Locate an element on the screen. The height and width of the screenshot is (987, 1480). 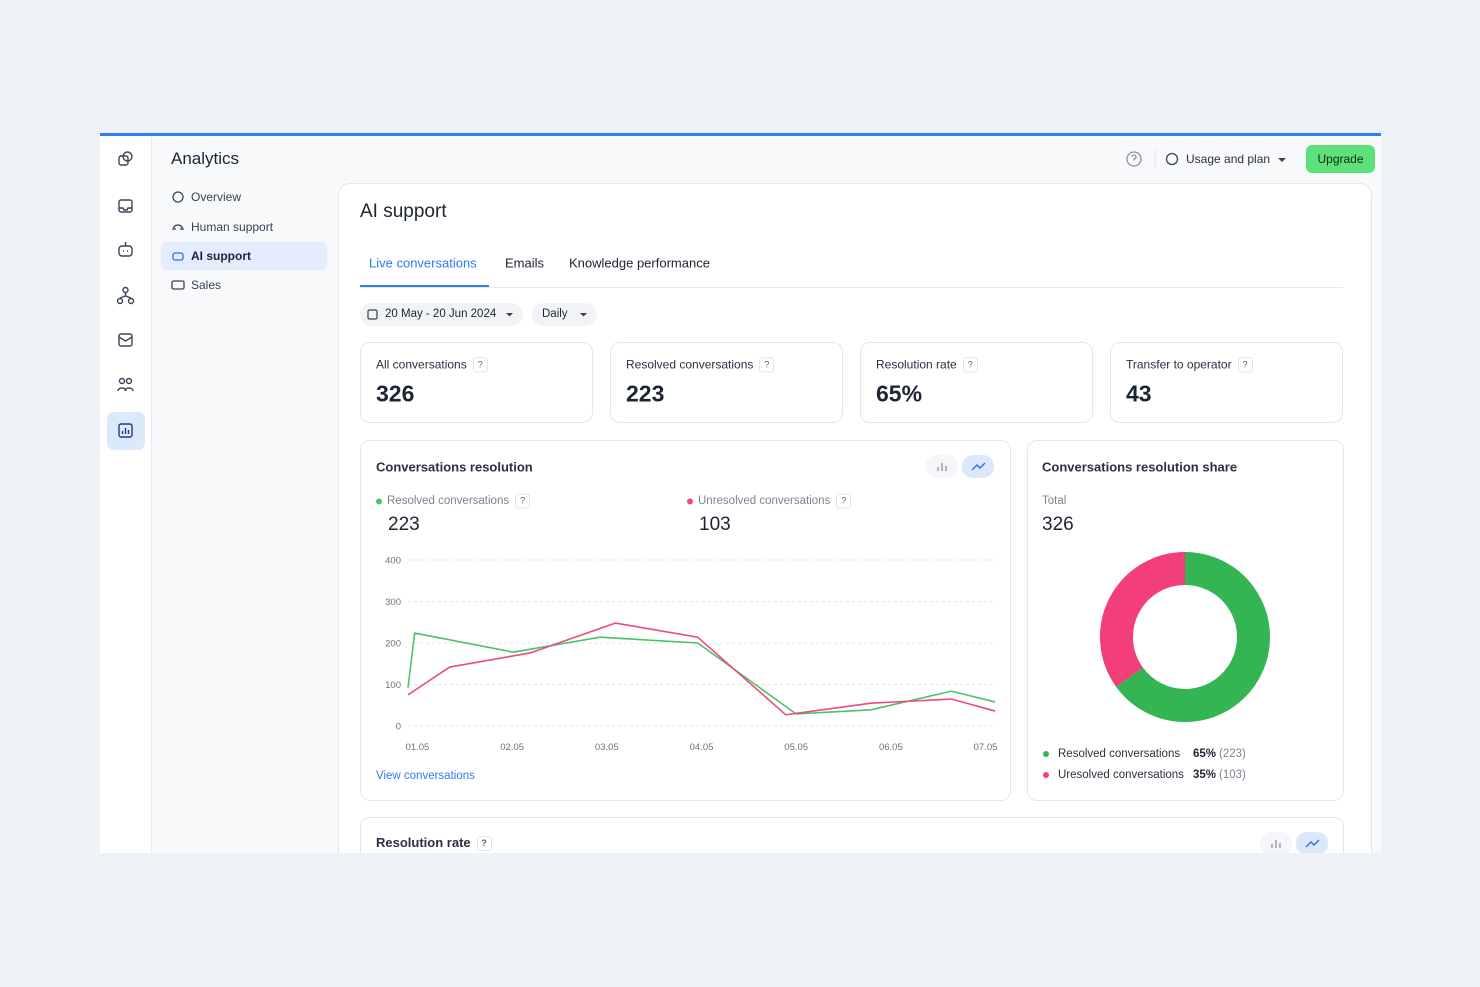
series-name: Unresolved conversations is located at coordinates (764, 501).